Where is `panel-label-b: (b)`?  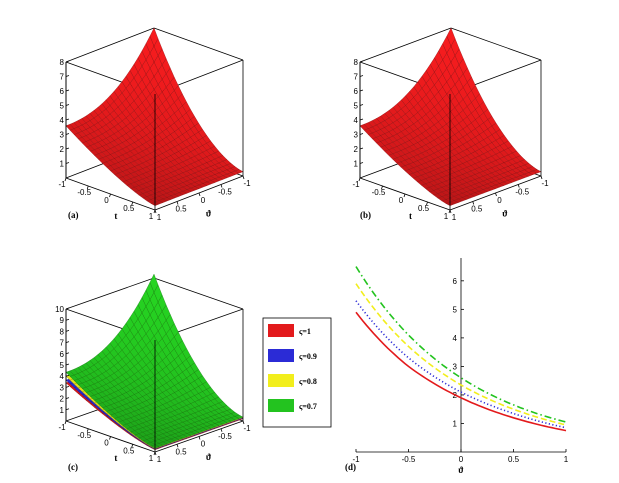 panel-label-b: (b) is located at coordinates (365, 215).